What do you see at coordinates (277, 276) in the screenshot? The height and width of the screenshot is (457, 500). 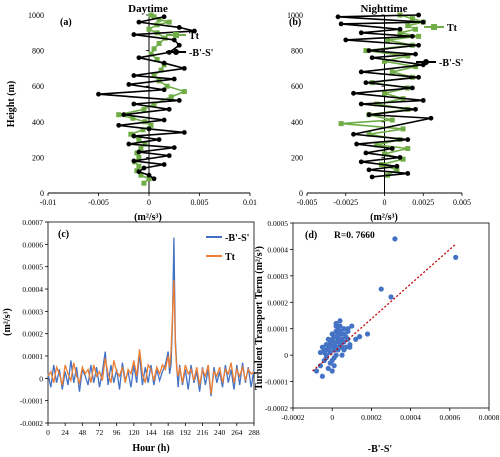 I see `y-tick-label: 0.0003` at bounding box center [277, 276].